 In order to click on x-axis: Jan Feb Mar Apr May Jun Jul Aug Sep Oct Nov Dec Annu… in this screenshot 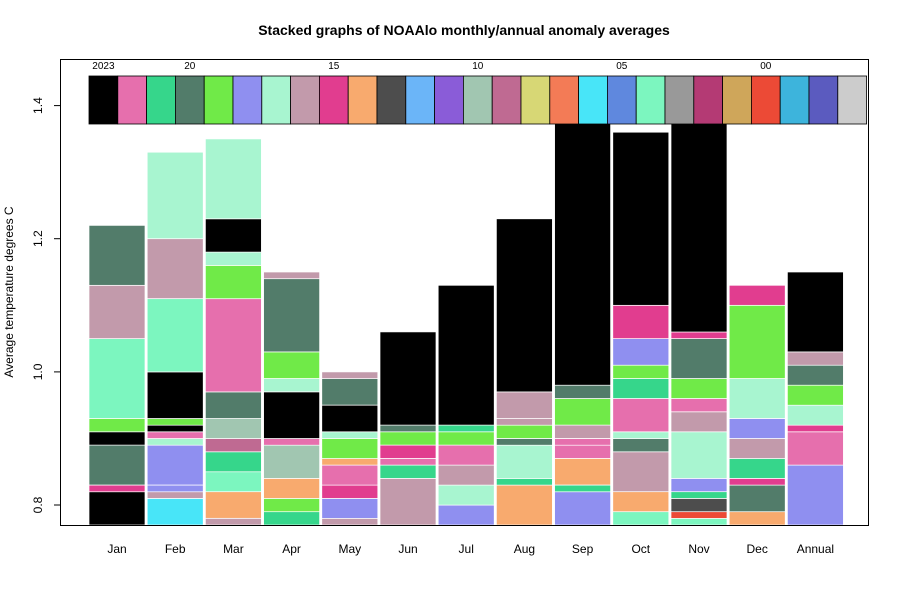, I will do `click(470, 549)`.